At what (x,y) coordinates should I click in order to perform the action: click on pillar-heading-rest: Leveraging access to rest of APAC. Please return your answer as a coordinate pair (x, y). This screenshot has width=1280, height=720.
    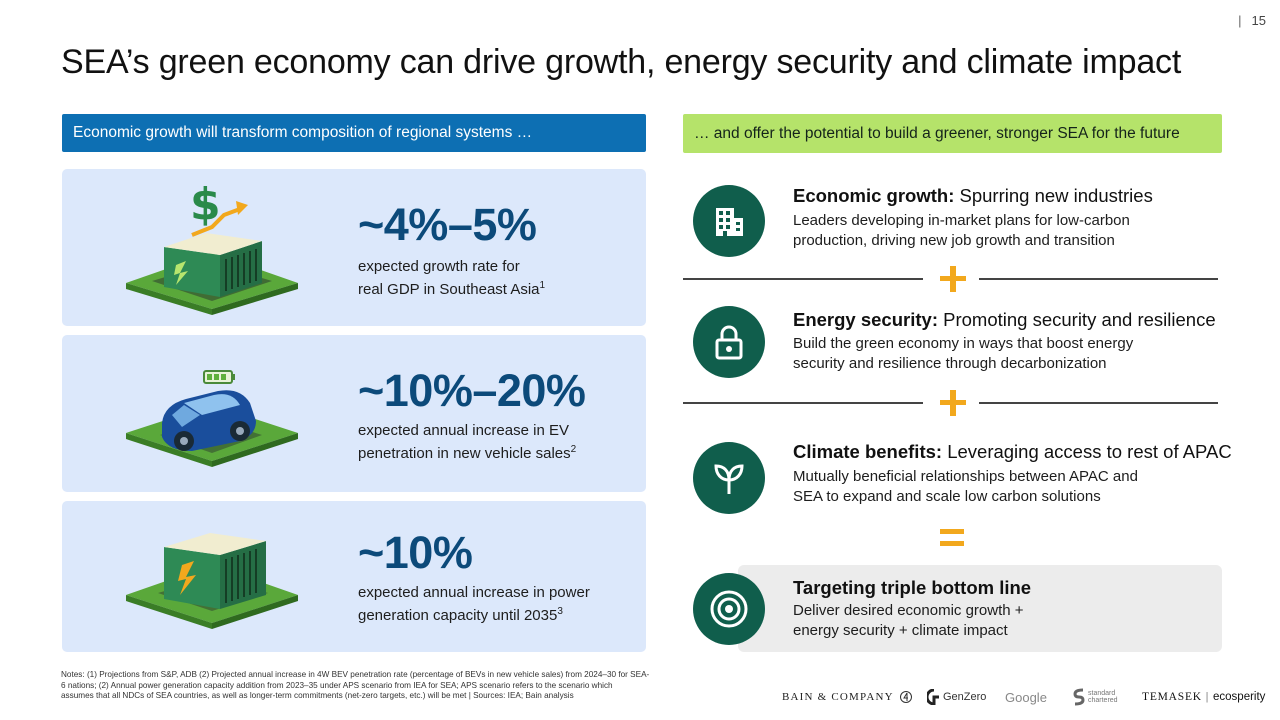
    Looking at the image, I should click on (1089, 451).